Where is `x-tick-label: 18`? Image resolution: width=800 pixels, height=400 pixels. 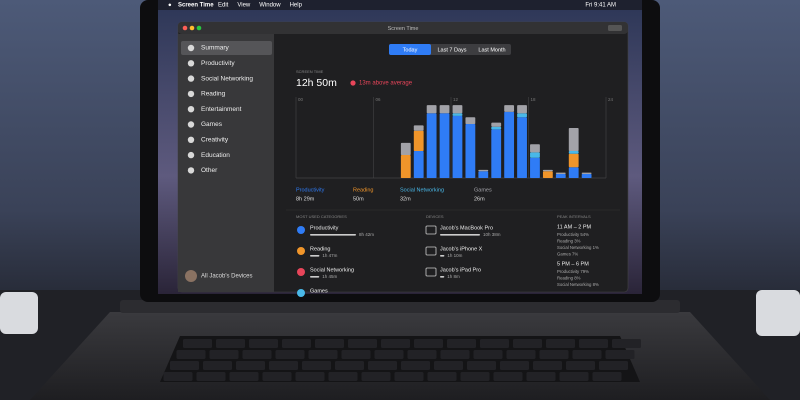 x-tick-label: 18 is located at coordinates (534, 99).